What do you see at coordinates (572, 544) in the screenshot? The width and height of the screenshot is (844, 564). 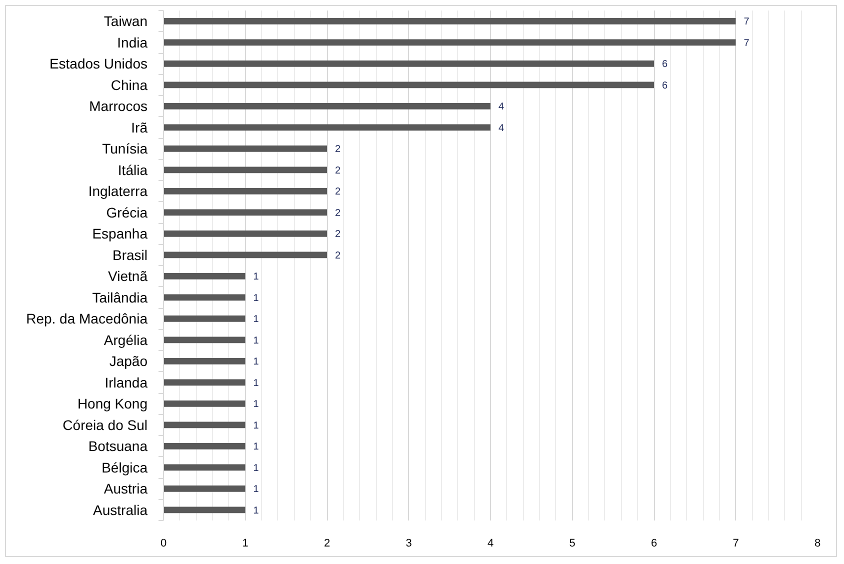 I see `x-tick-label: 5` at bounding box center [572, 544].